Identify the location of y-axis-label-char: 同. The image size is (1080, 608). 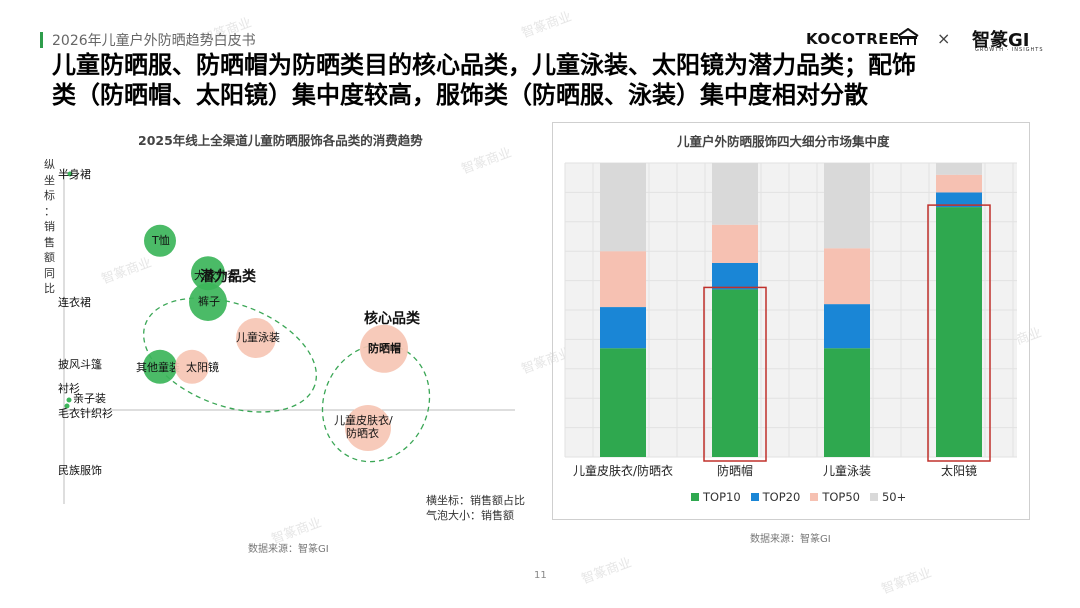
(49, 273).